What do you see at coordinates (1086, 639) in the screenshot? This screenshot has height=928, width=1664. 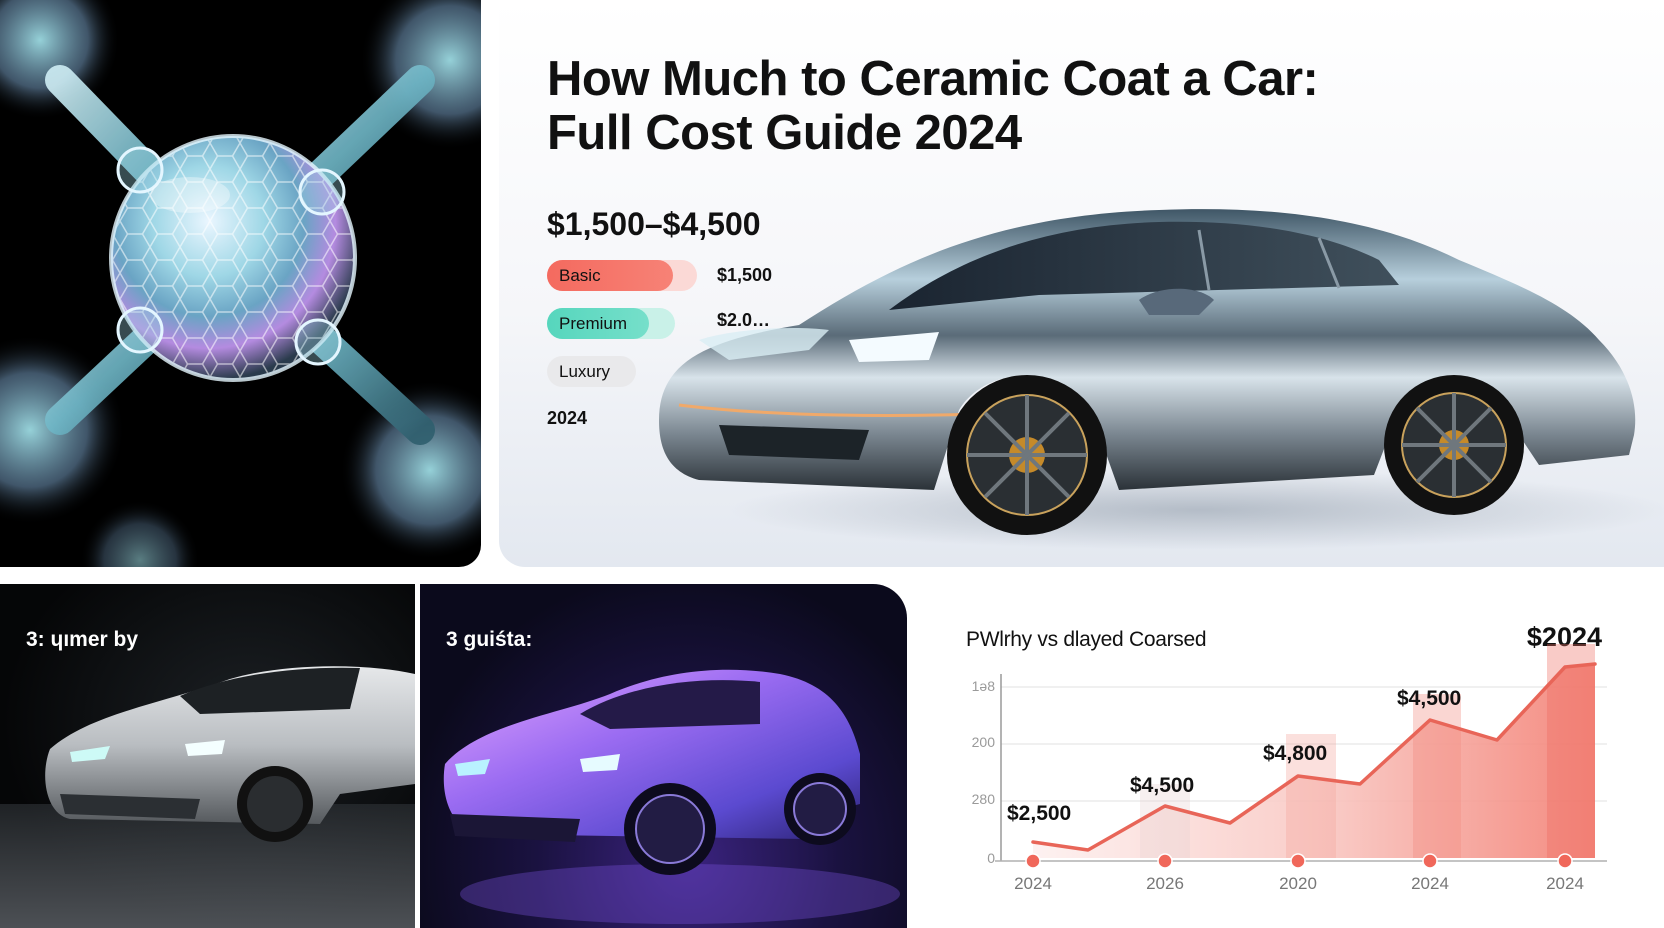 I see `chart-title: PWlrhy vs dlayed Coarsed` at bounding box center [1086, 639].